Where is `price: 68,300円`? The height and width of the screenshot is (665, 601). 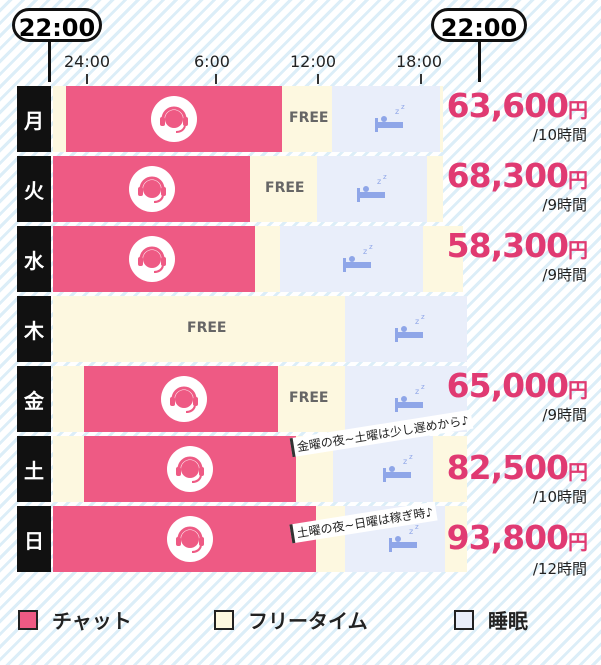 price: 68,300円 is located at coordinates (517, 175).